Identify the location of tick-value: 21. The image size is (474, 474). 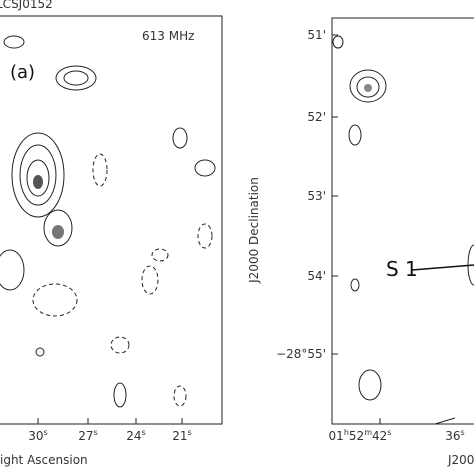
(179, 436).